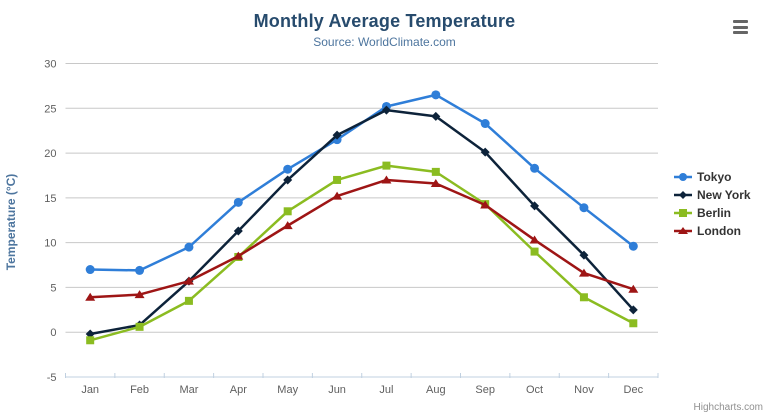 The height and width of the screenshot is (416, 769). What do you see at coordinates (436, 390) in the screenshot?
I see `x-axis-tick-label: Aug` at bounding box center [436, 390].